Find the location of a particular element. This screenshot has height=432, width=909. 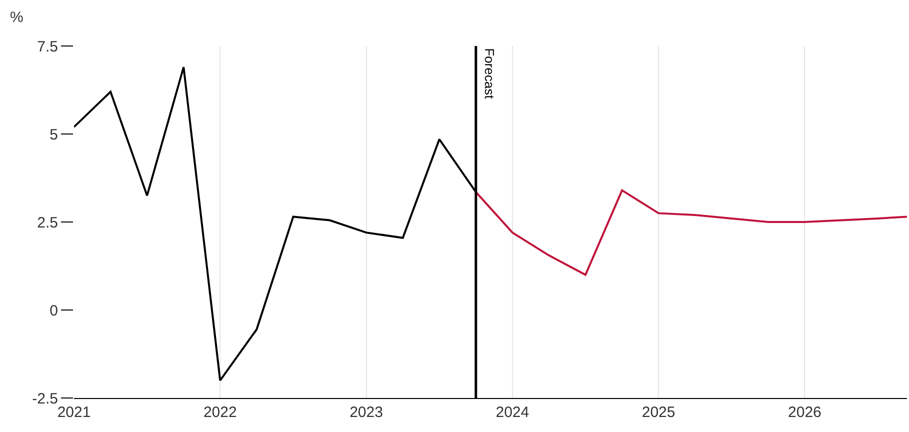

y-tick-label: 7.5 is located at coordinates (47, 47).